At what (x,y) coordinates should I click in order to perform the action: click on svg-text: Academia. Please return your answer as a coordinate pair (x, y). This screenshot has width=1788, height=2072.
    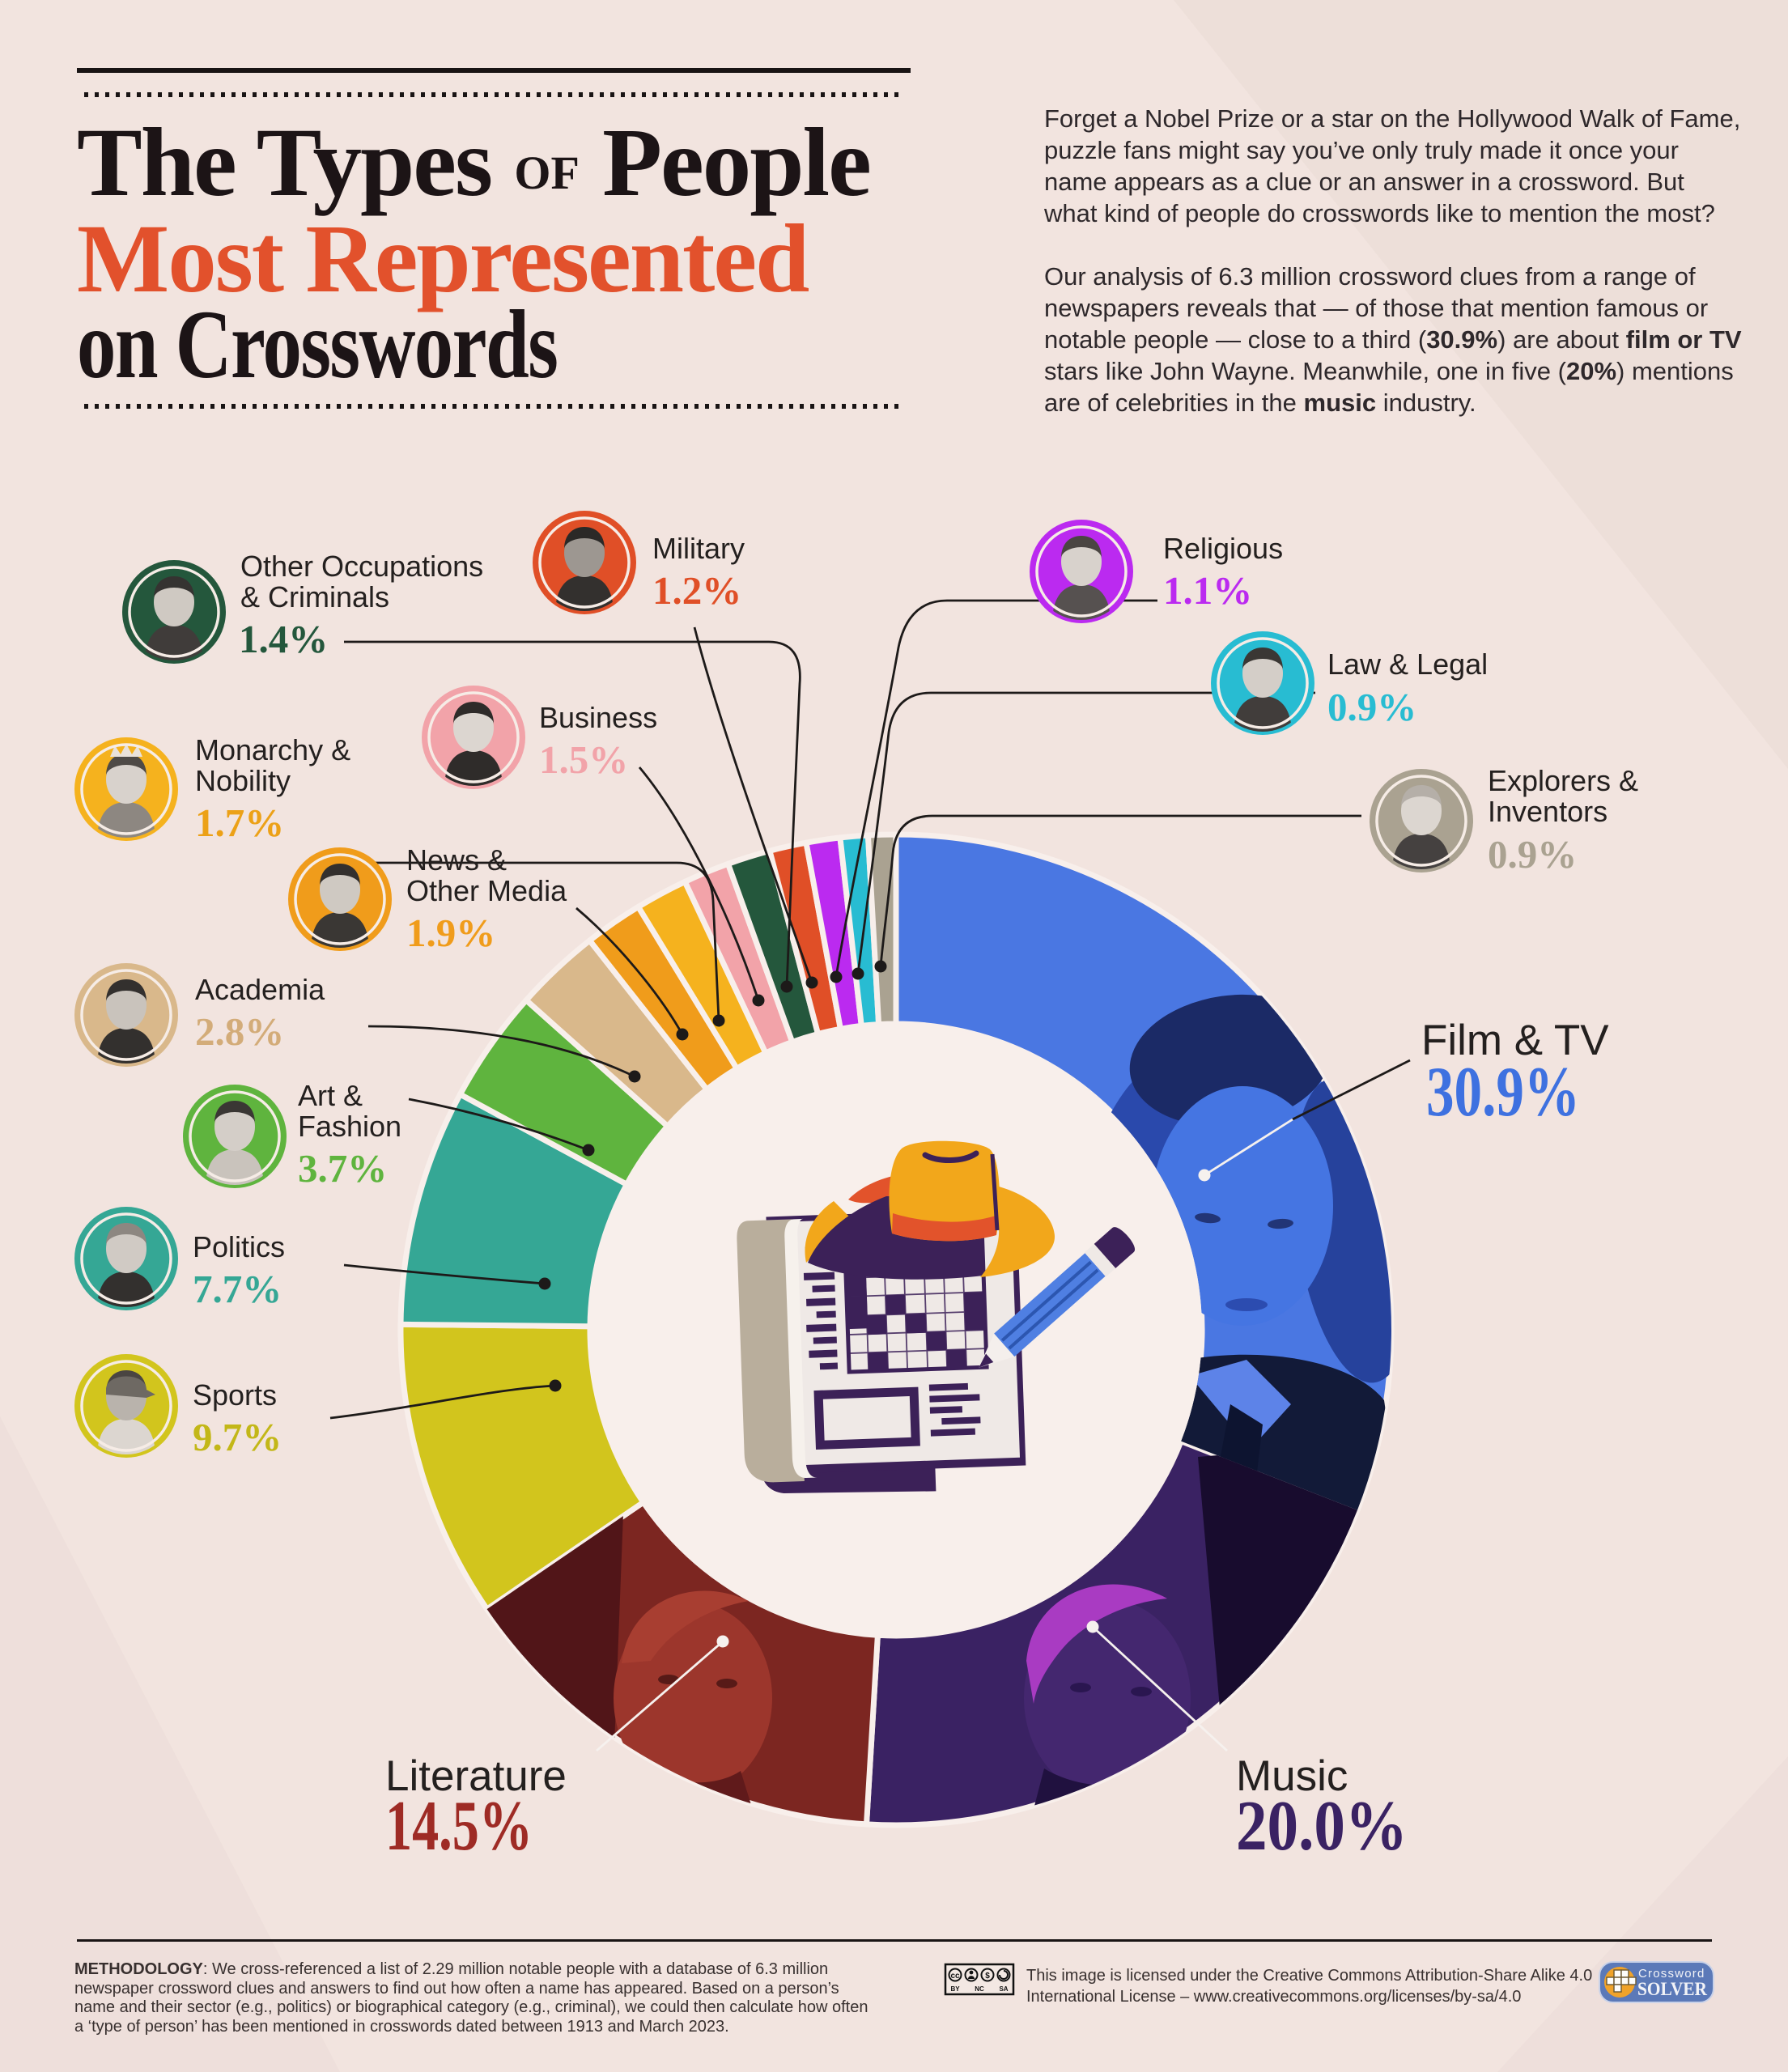
    Looking at the image, I should click on (260, 989).